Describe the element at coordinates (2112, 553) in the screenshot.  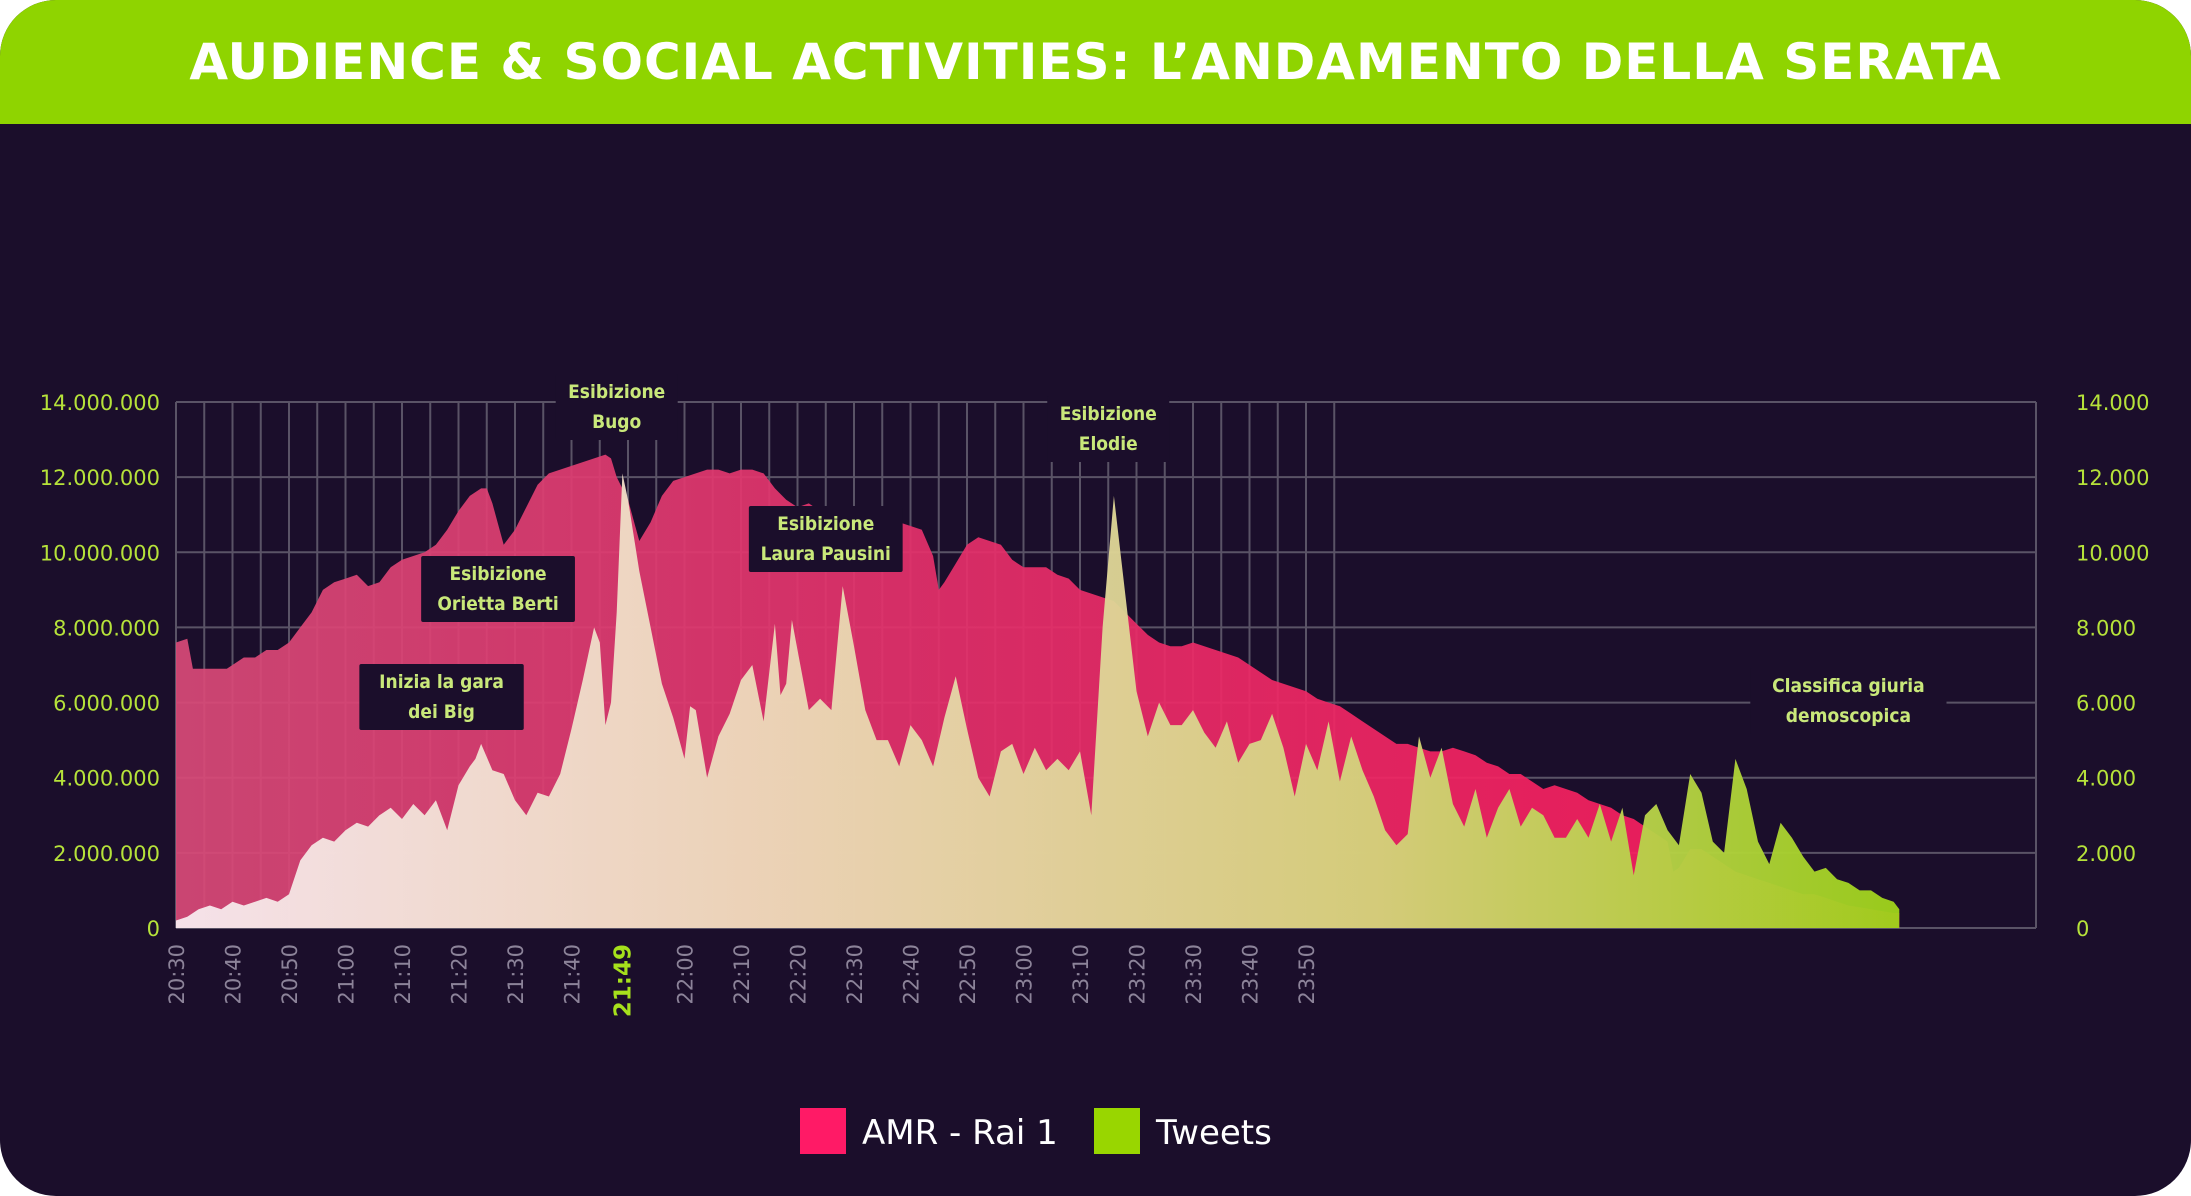
I see `y-right-tick-label: 10.000` at that location.